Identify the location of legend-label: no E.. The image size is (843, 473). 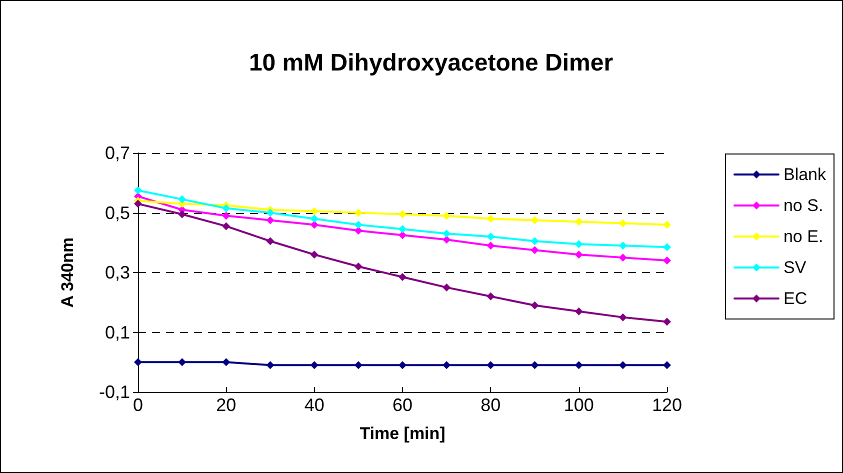
(803, 236).